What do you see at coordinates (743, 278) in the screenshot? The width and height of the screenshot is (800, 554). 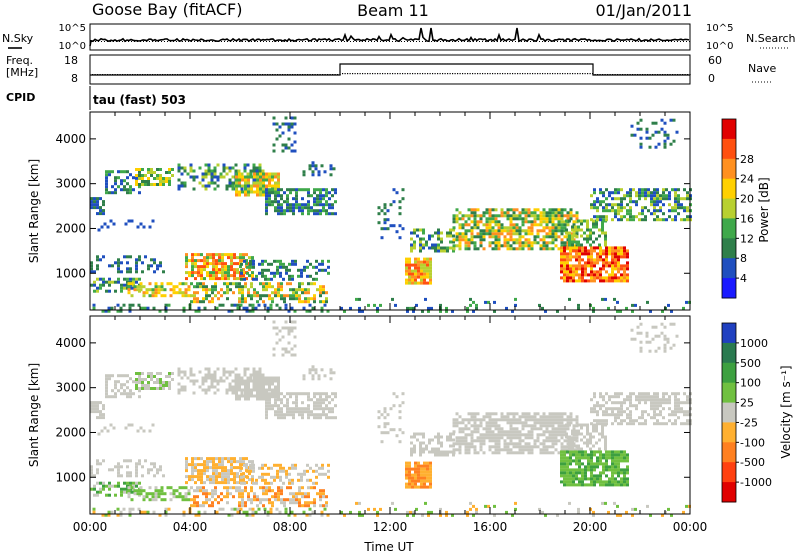 I see `colorbar-tick-label: 4` at bounding box center [743, 278].